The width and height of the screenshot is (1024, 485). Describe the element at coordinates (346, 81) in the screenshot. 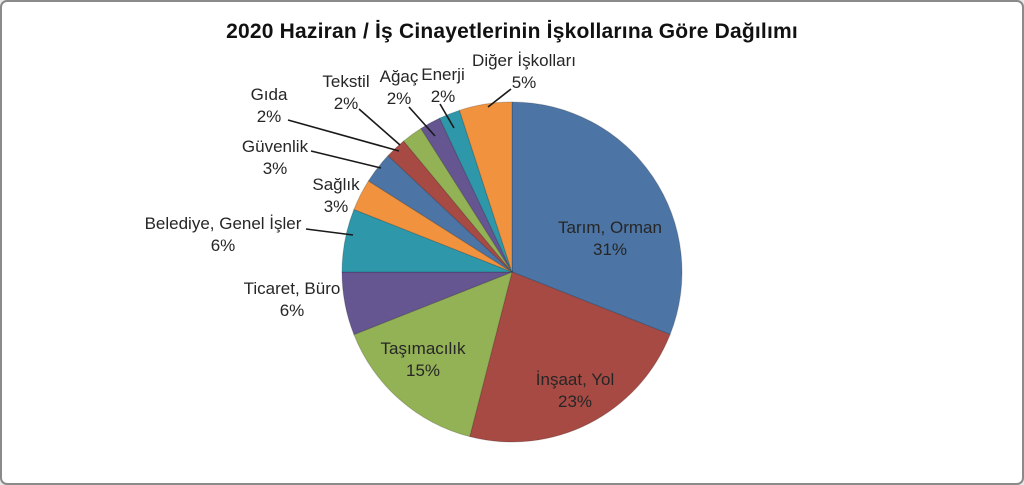

I see `slice-label-text: Tekstil` at that location.